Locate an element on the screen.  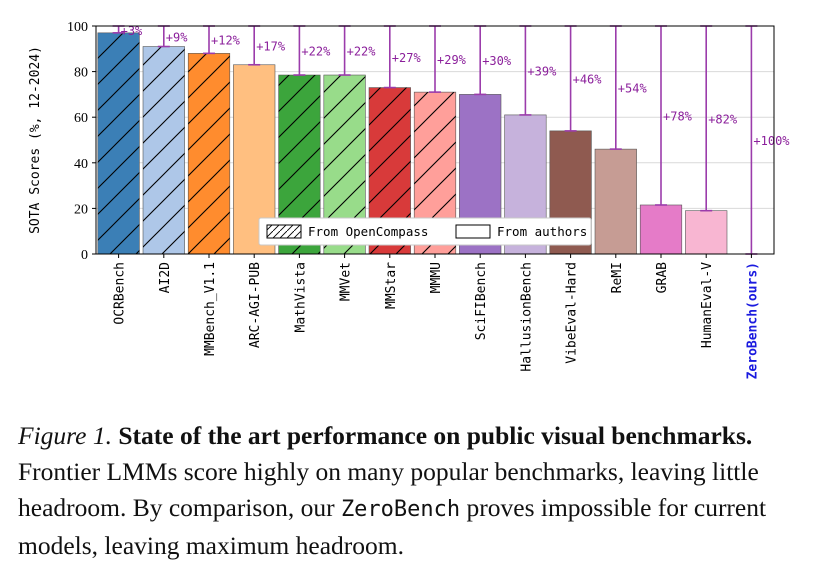
headroom-label: +9% is located at coordinates (177, 37).